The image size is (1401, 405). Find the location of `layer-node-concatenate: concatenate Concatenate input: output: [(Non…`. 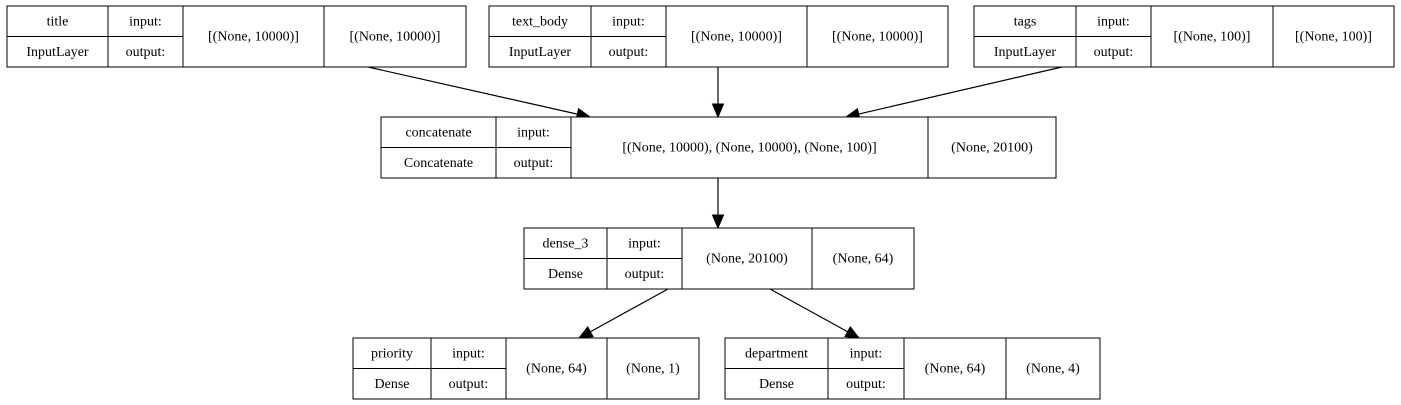

layer-node-concatenate: concatenate Concatenate input: output: [(Non… is located at coordinates (718, 147).